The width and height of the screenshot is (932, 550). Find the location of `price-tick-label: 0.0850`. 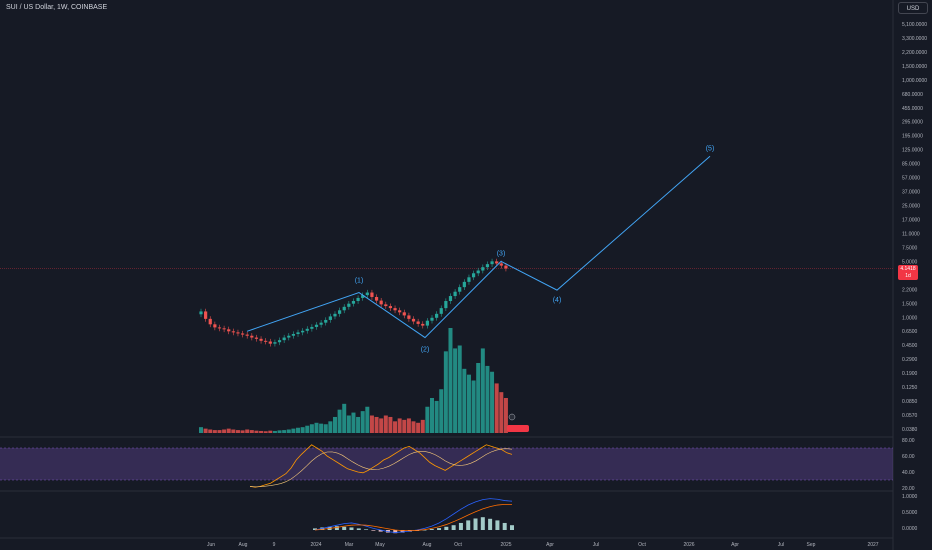

price-tick-label: 0.0850 is located at coordinates (910, 402).